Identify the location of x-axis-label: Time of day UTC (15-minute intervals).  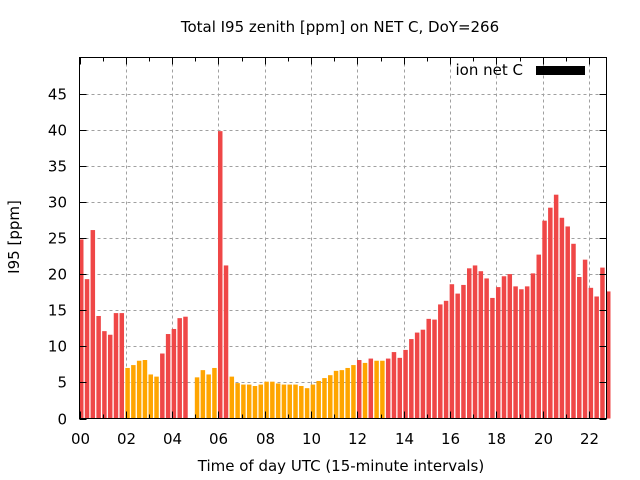
(340, 466).